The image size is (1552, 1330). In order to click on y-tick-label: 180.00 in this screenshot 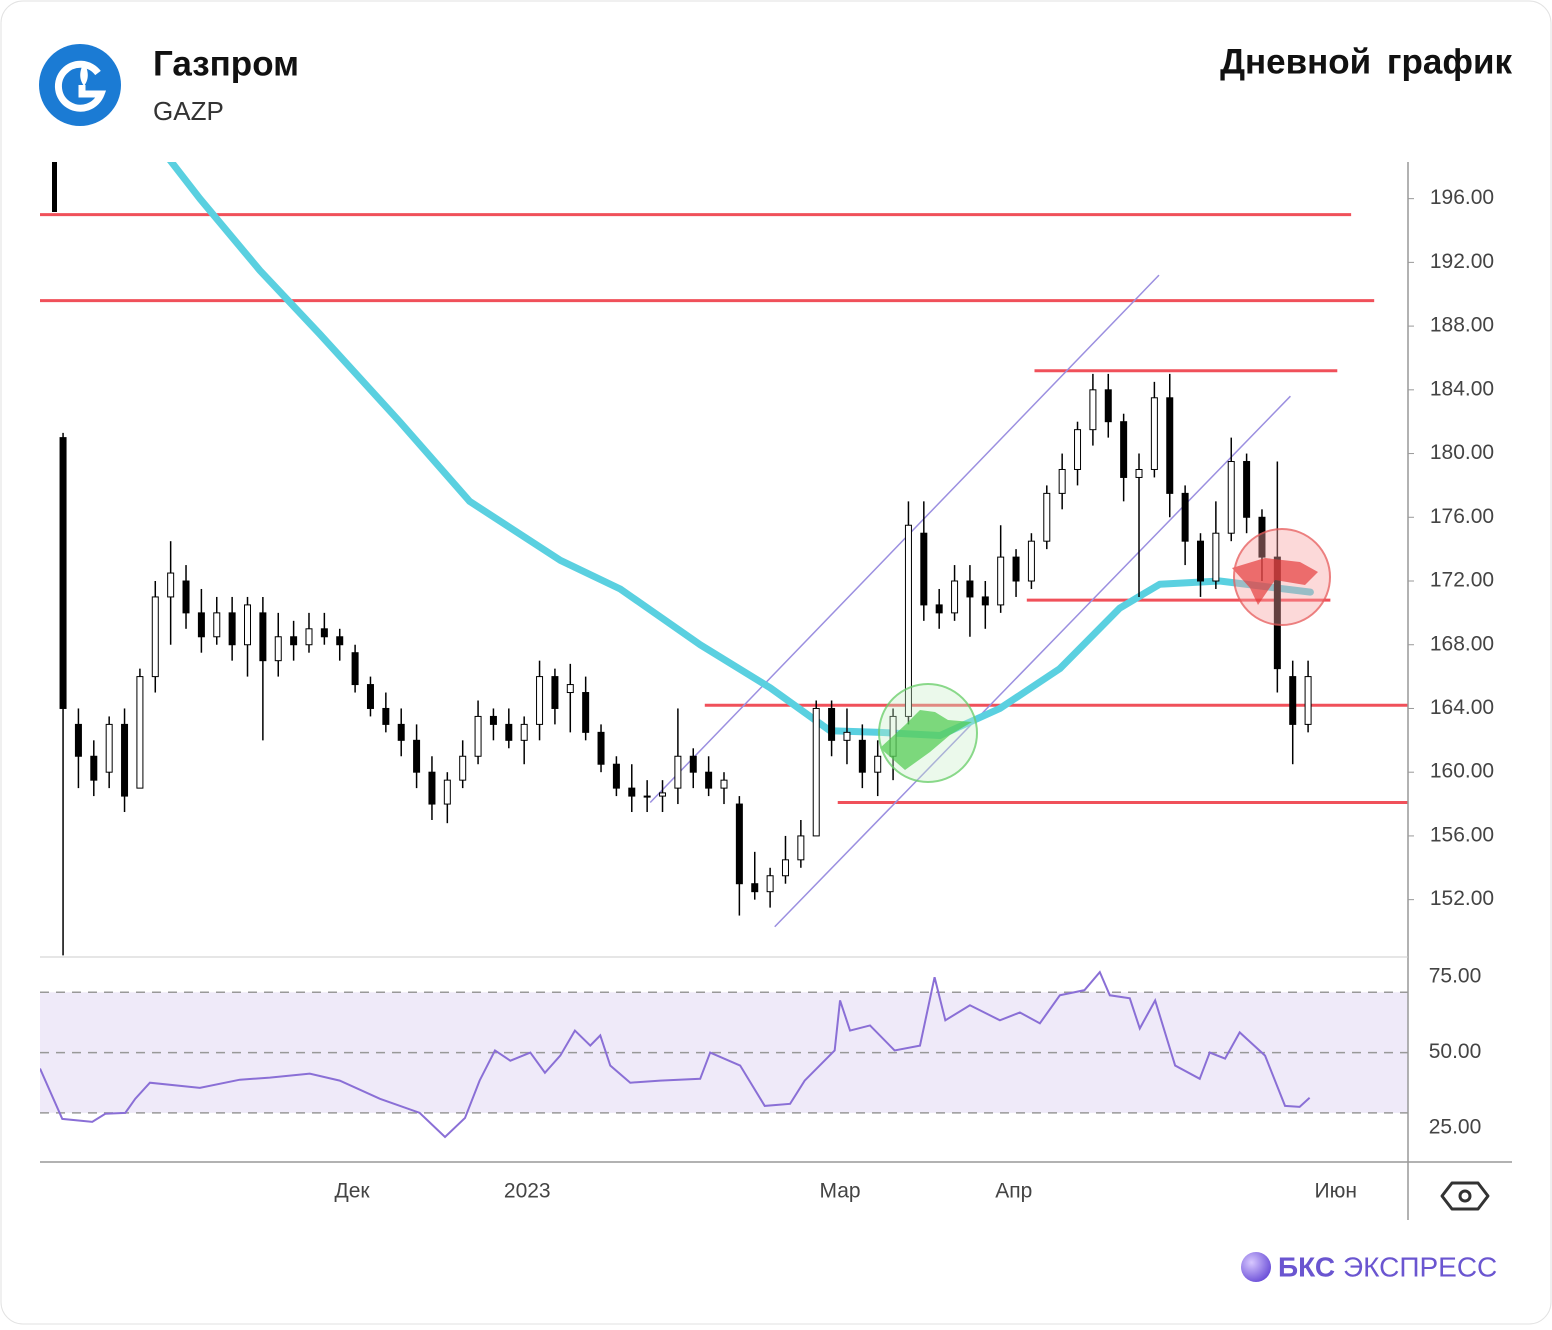, I will do `click(1462, 452)`.